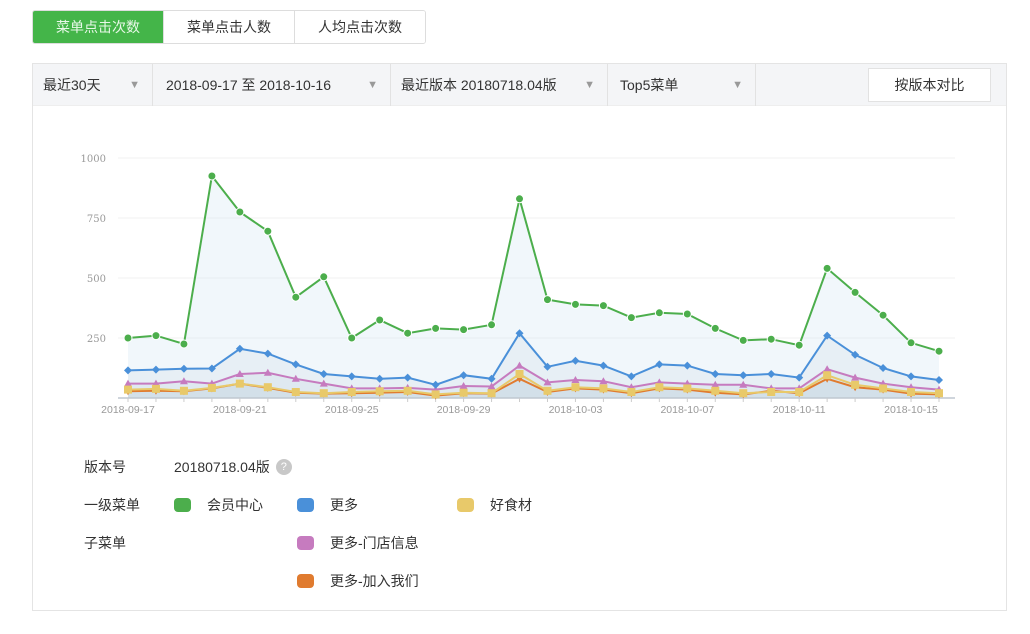  What do you see at coordinates (93, 84) in the screenshot?
I see `range-select: 最近30天 ▼` at bounding box center [93, 84].